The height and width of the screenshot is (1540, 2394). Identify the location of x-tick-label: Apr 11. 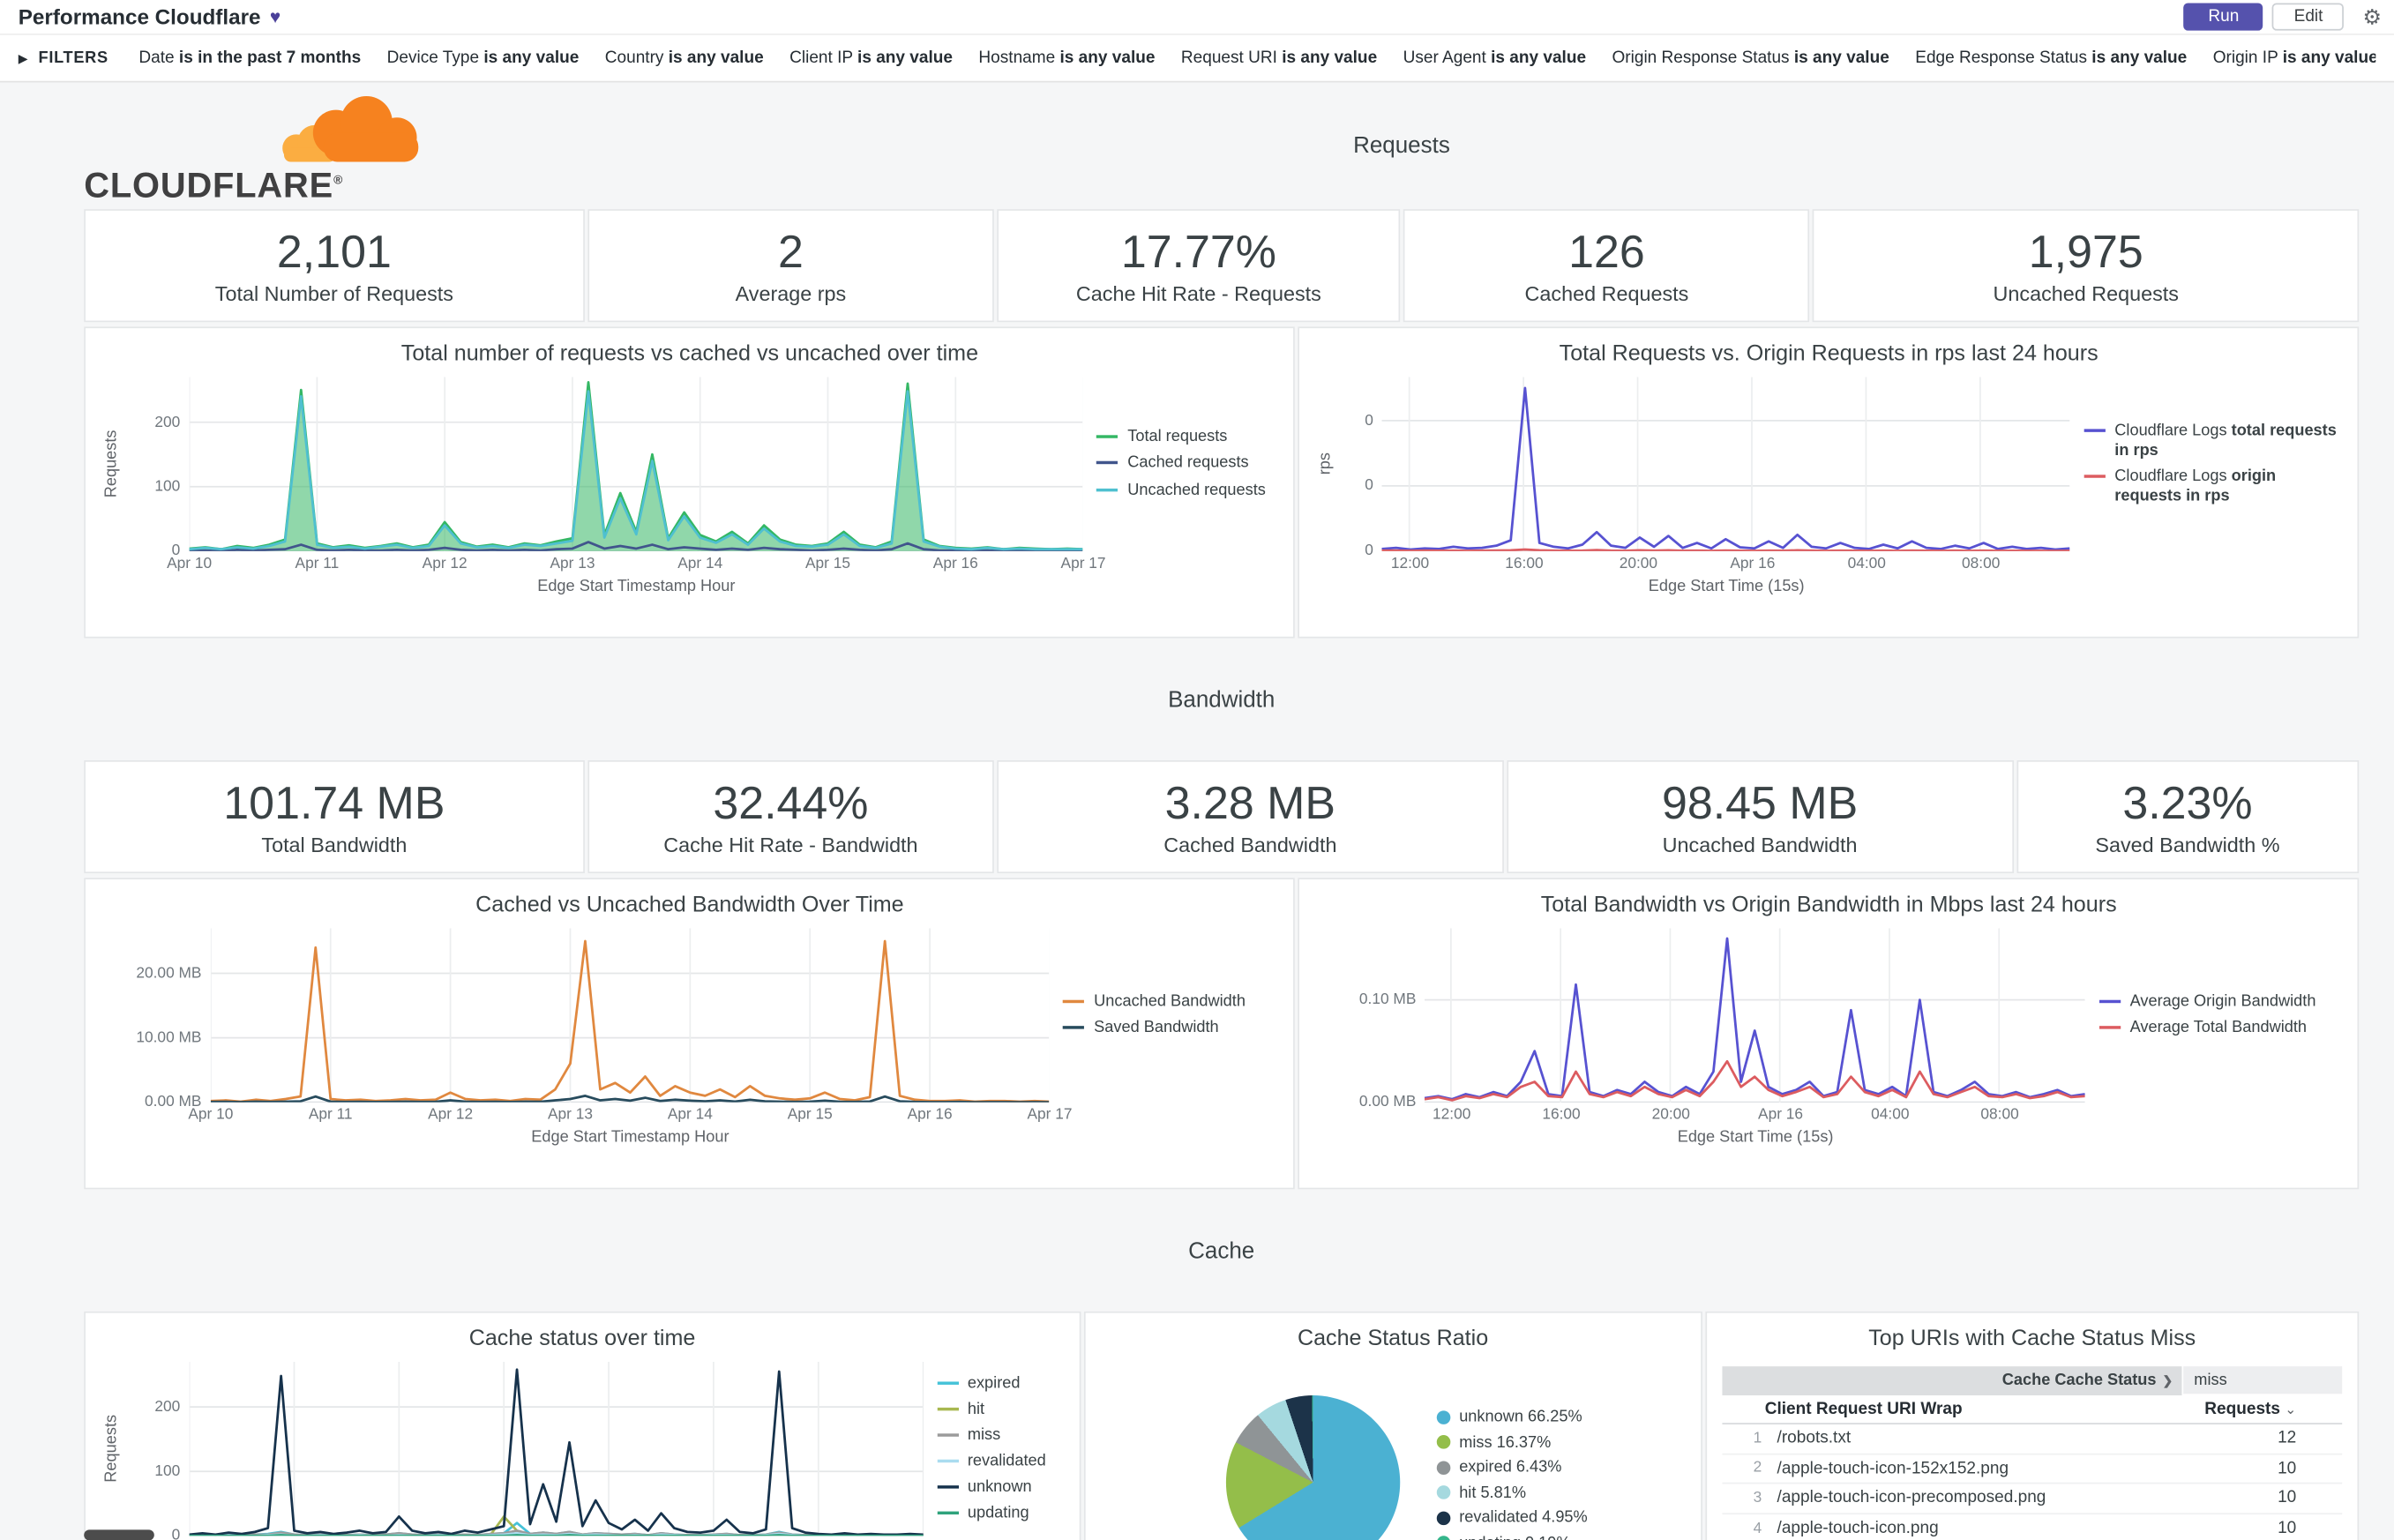
(330, 1115).